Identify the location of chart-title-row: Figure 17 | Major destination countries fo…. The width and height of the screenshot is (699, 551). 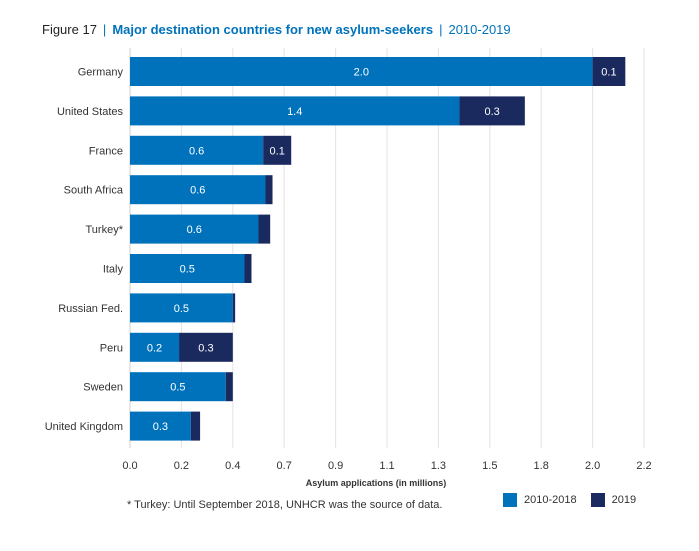
(276, 29).